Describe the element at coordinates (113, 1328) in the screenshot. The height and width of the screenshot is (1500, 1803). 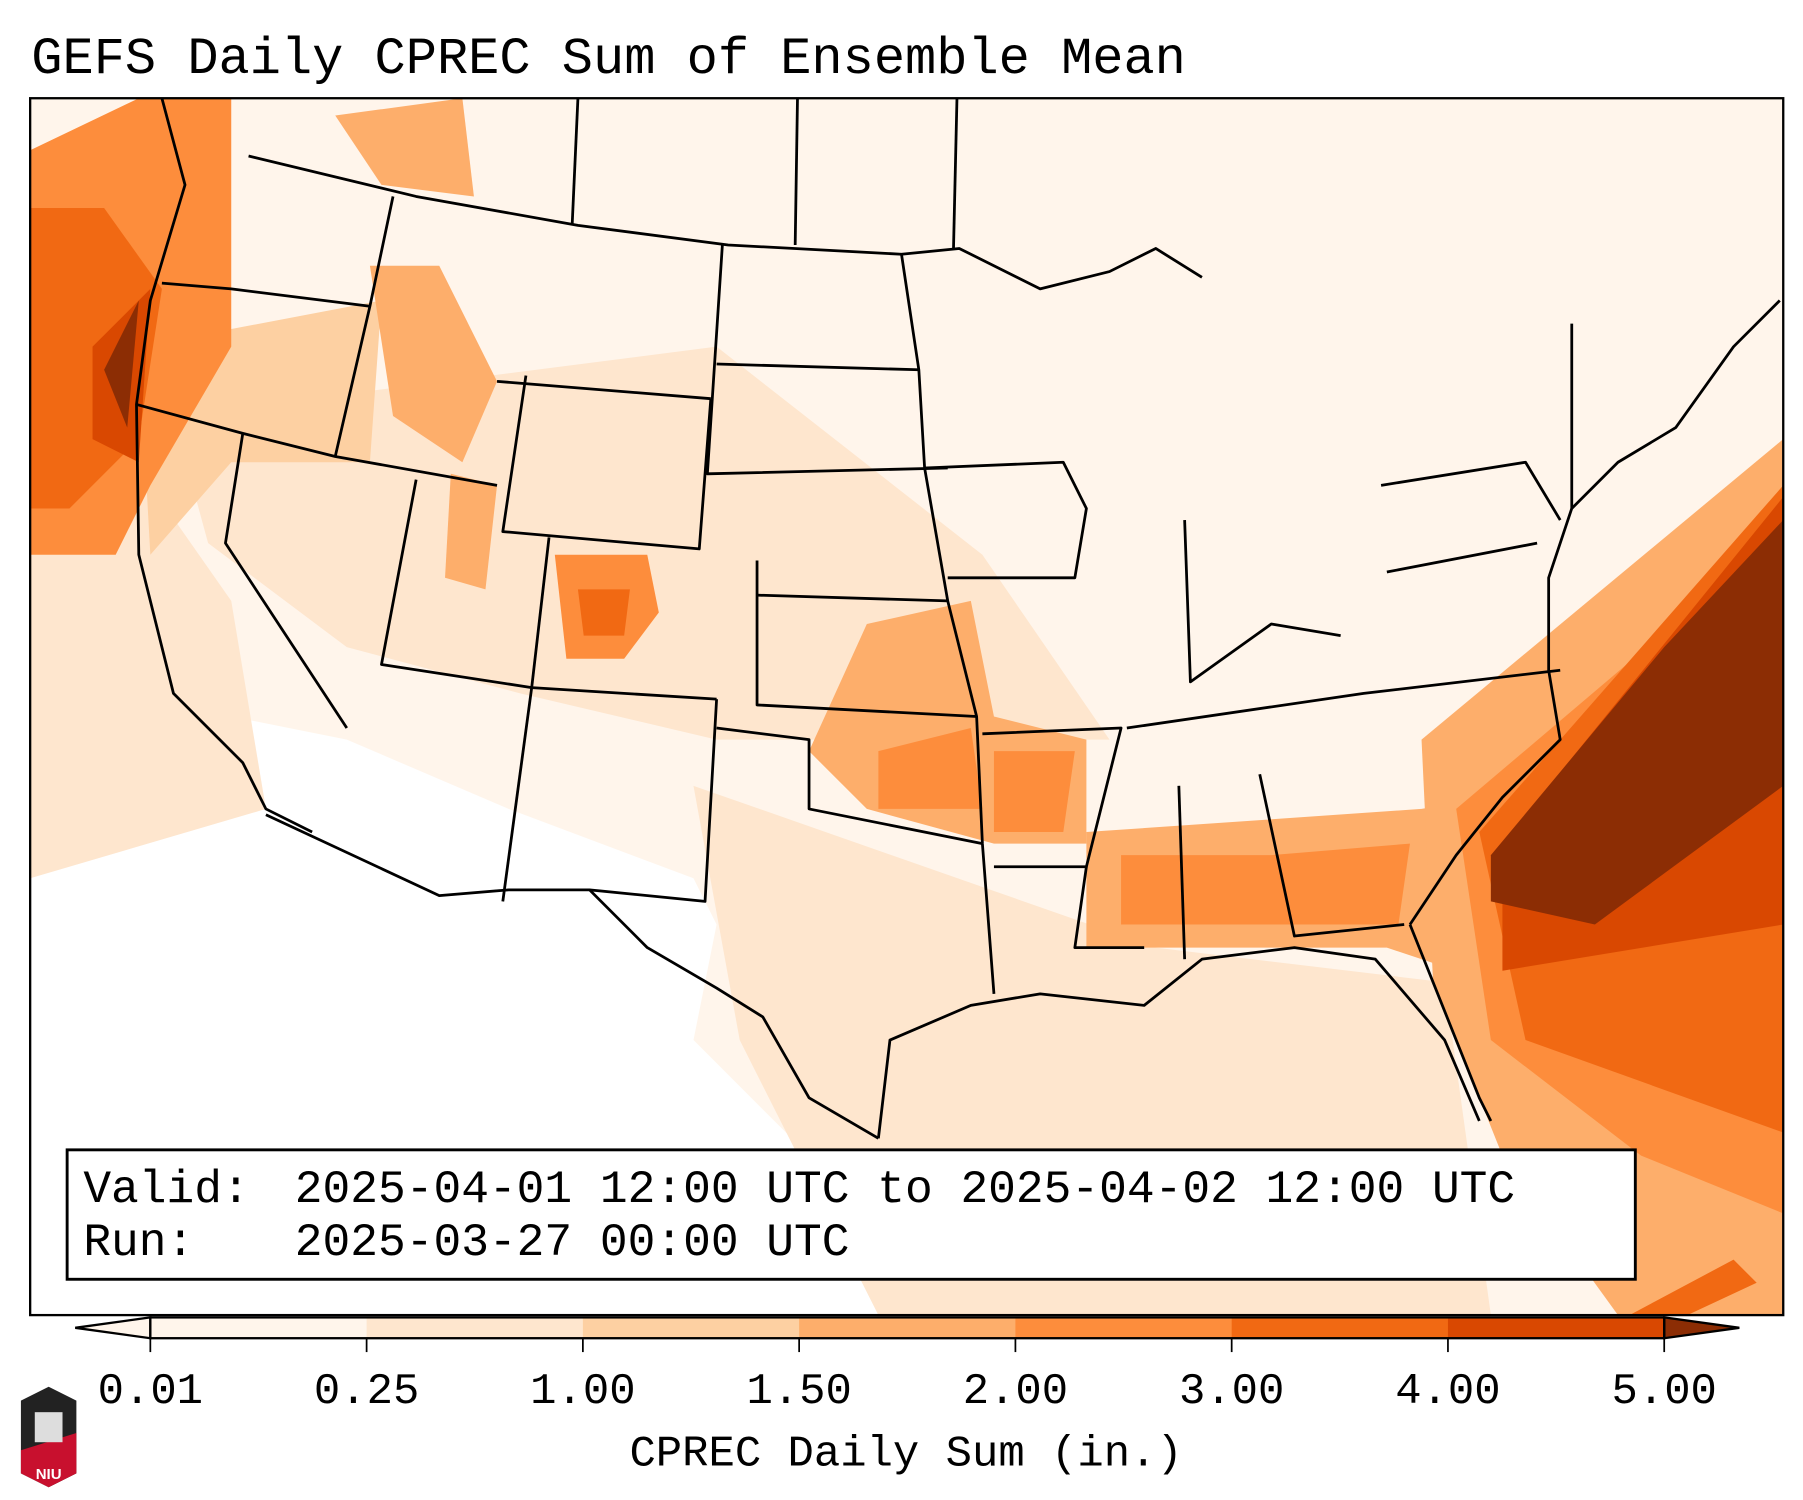
I see `colorbar-extend-low` at that location.